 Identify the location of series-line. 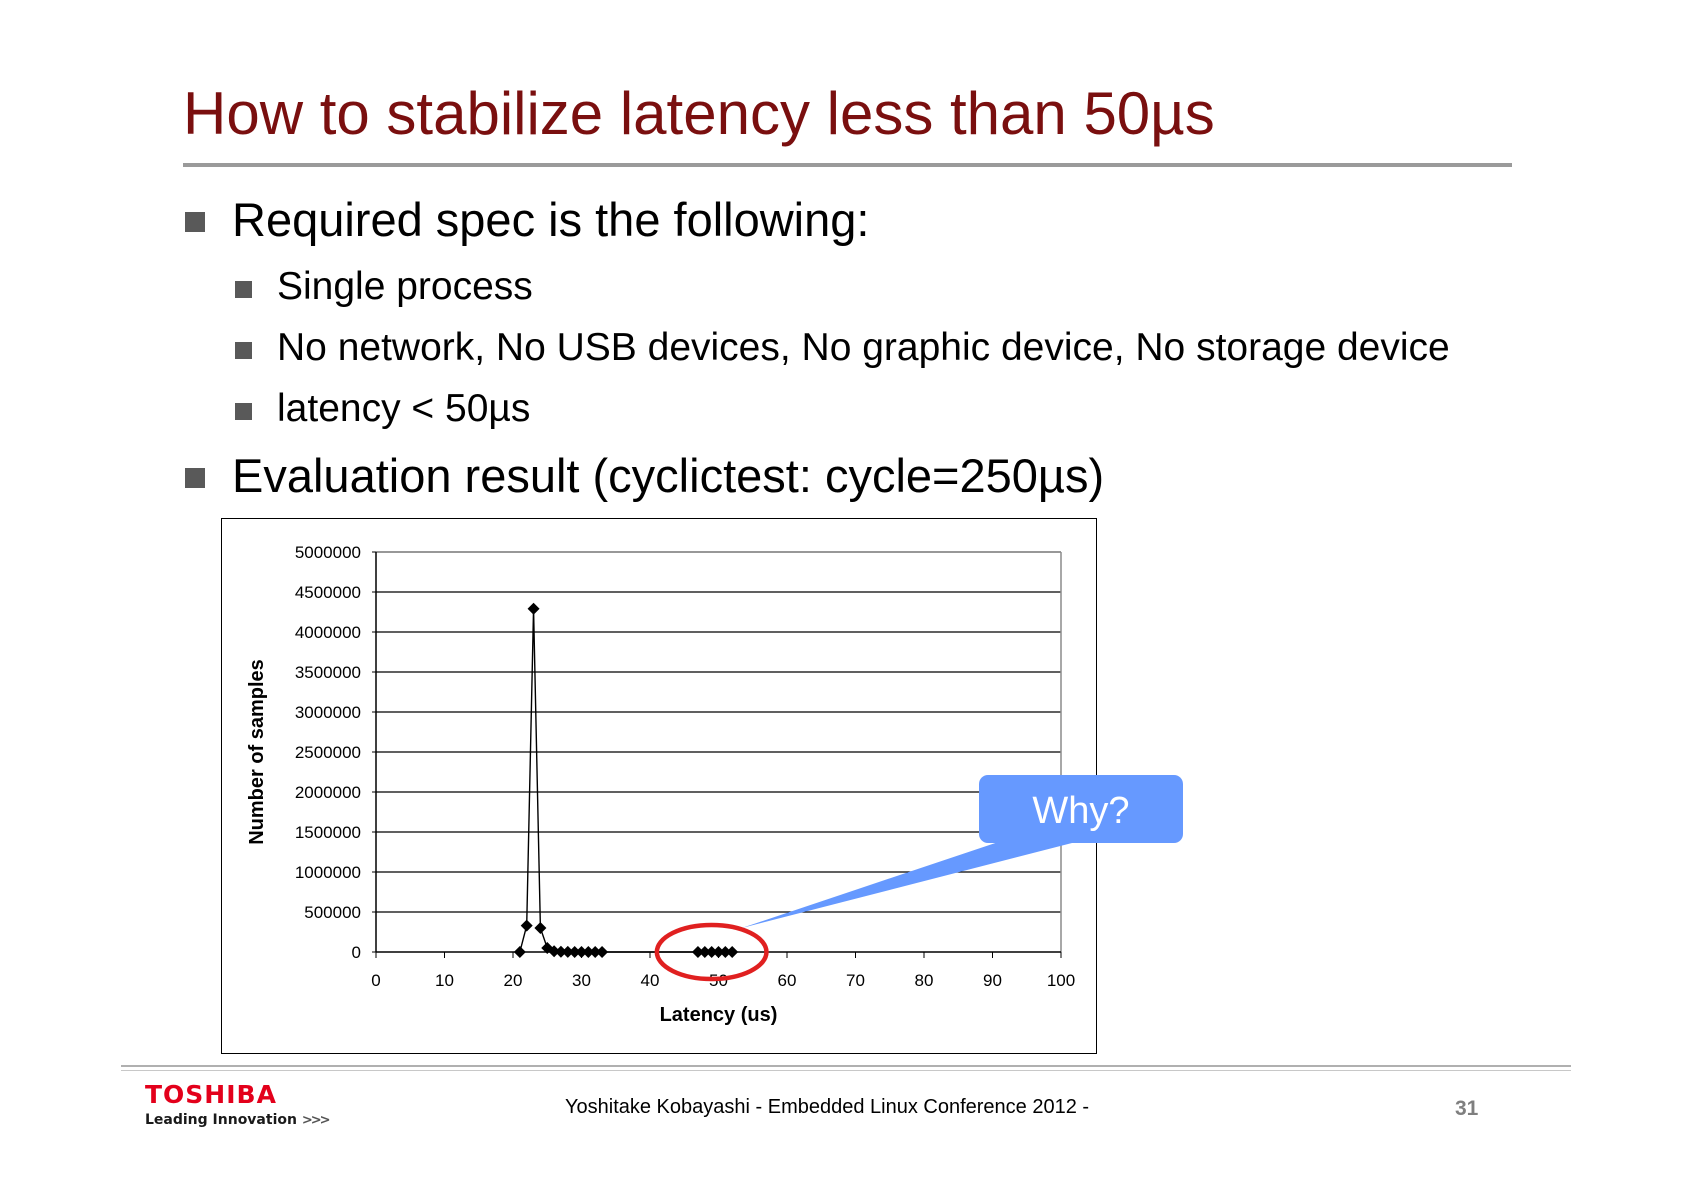
(626, 780).